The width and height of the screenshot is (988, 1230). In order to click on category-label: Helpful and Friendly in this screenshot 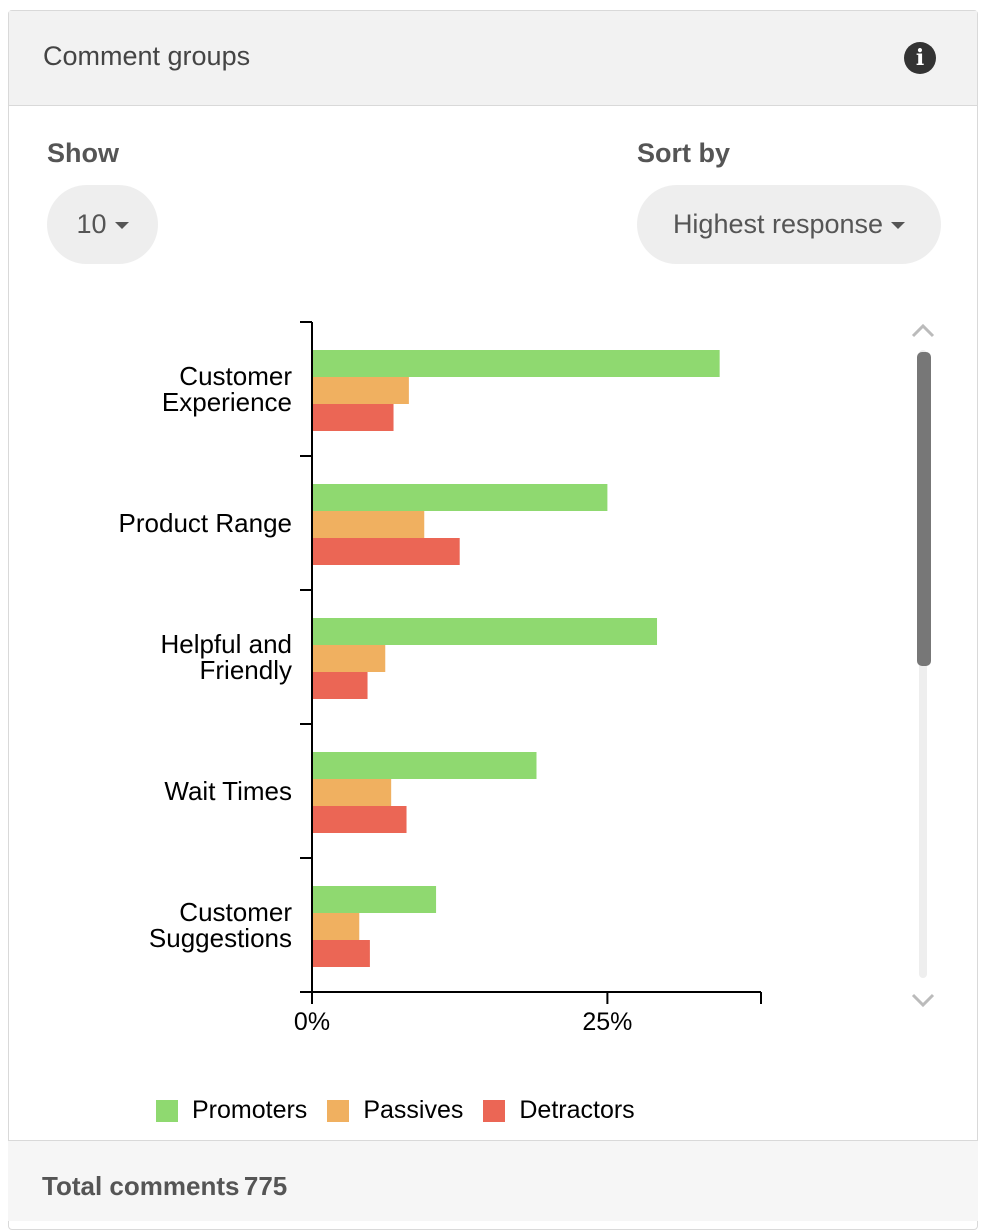, I will do `click(226, 657)`.